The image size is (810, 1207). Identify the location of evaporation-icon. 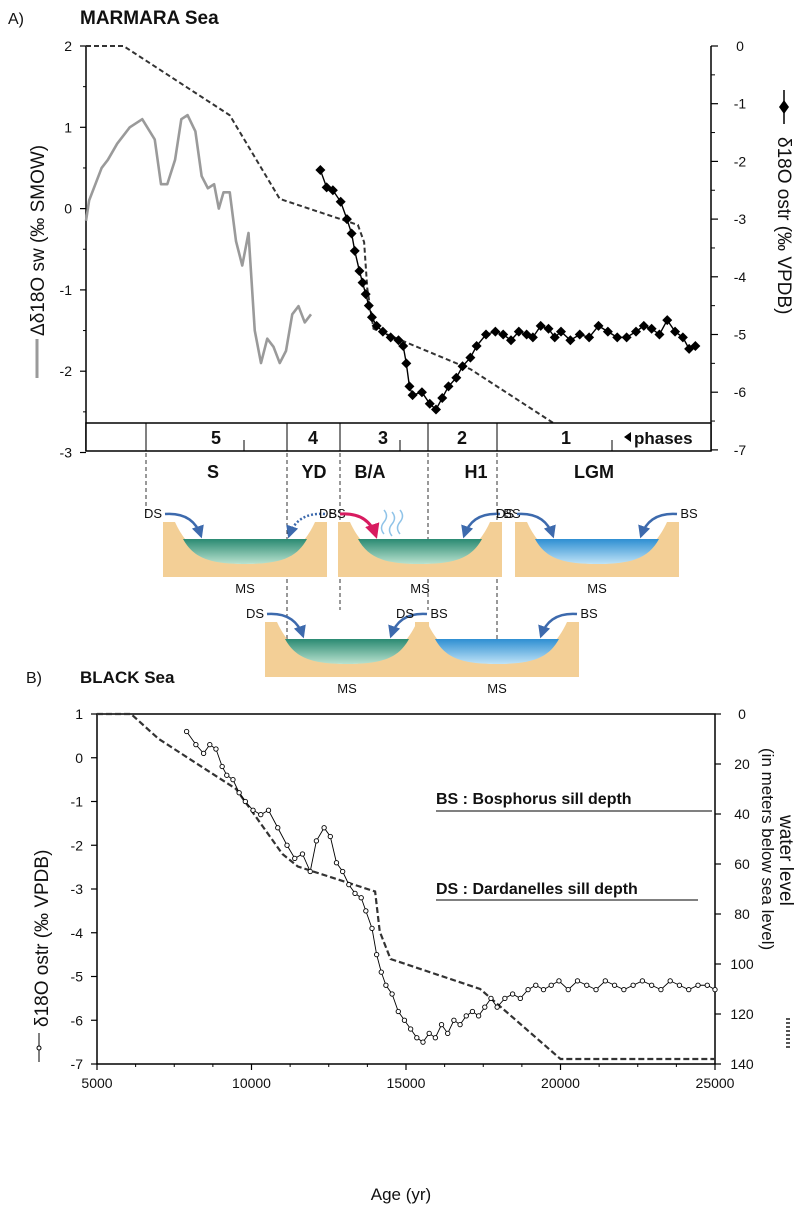
(392, 524).